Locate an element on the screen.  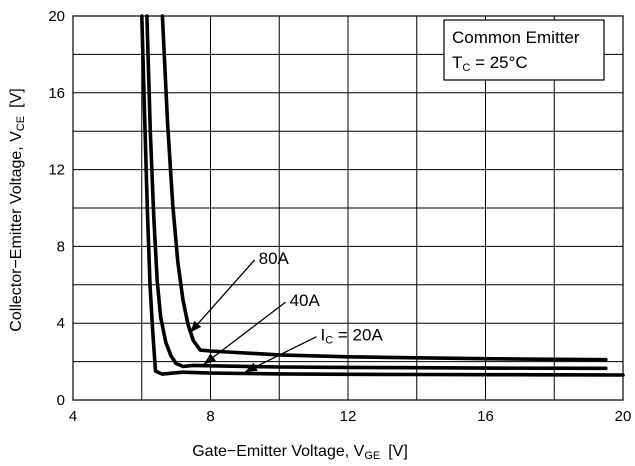
annotation-label: 80A is located at coordinates (274, 258).